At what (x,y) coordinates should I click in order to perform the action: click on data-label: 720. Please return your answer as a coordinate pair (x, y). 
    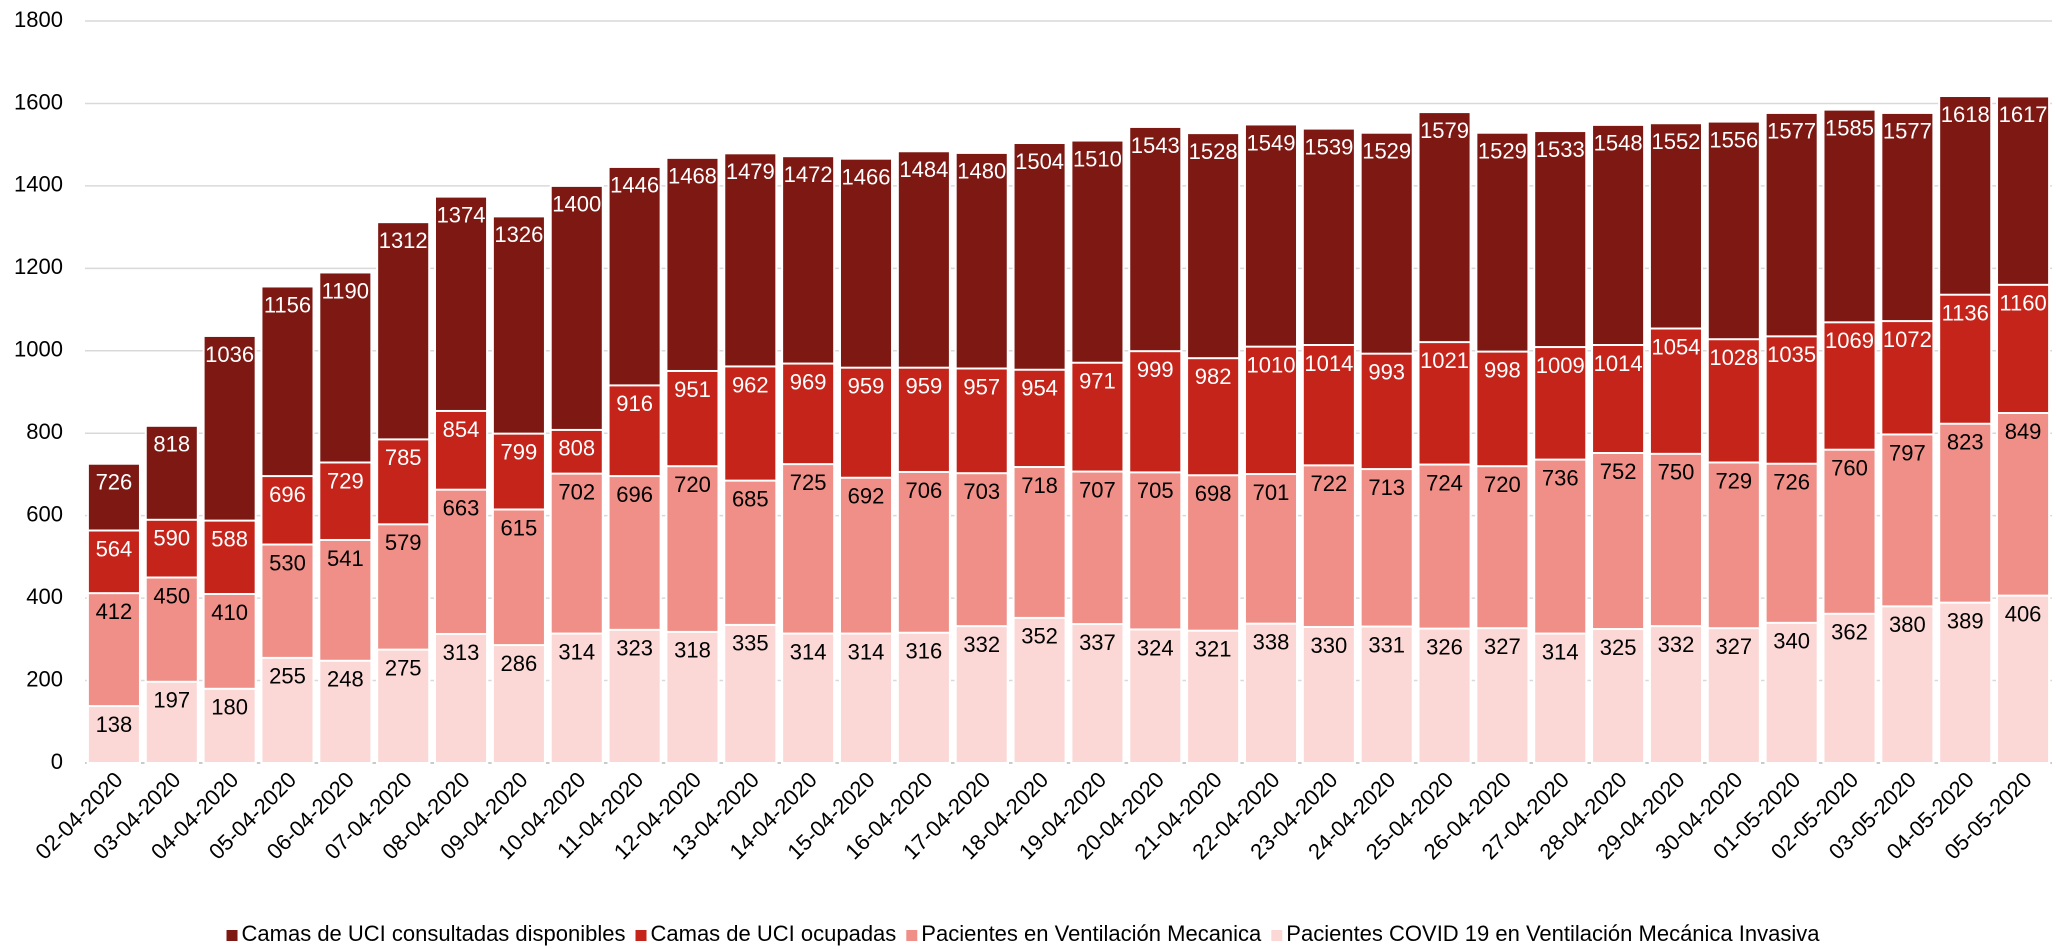
    Looking at the image, I should click on (692, 484).